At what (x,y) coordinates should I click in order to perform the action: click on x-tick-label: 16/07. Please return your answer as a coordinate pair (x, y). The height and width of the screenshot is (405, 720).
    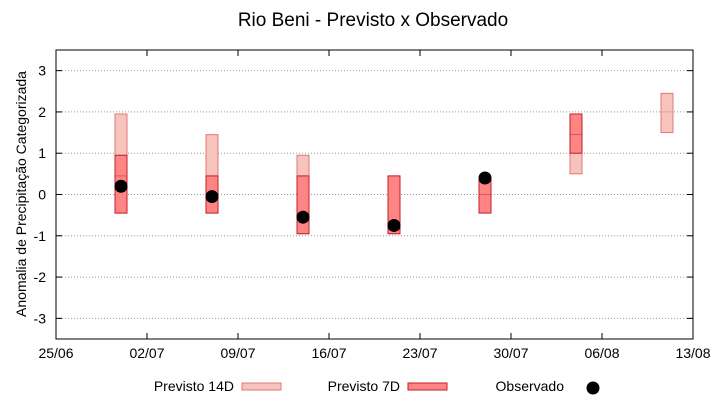
    Looking at the image, I should click on (328, 353).